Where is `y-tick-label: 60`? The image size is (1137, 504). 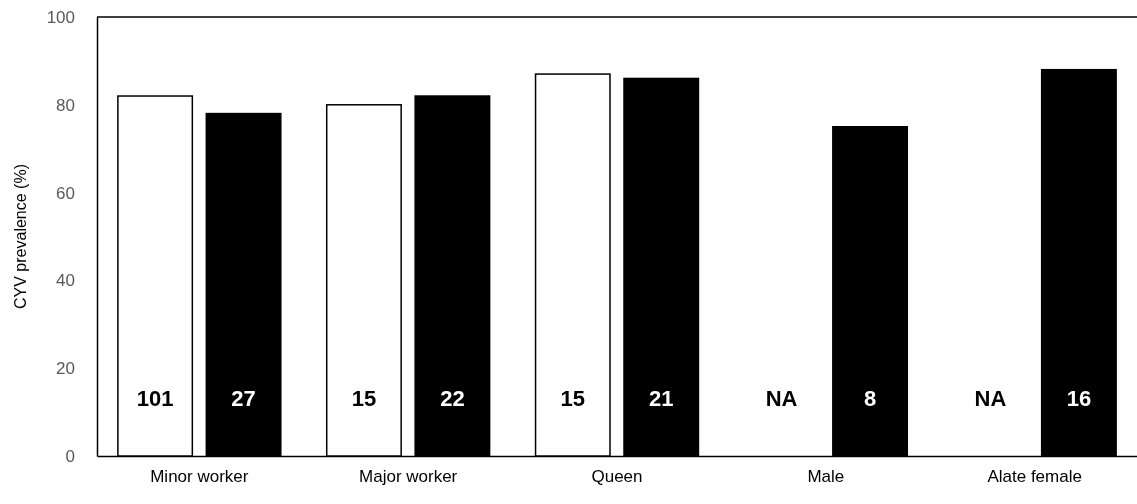
y-tick-label: 60 is located at coordinates (65, 193).